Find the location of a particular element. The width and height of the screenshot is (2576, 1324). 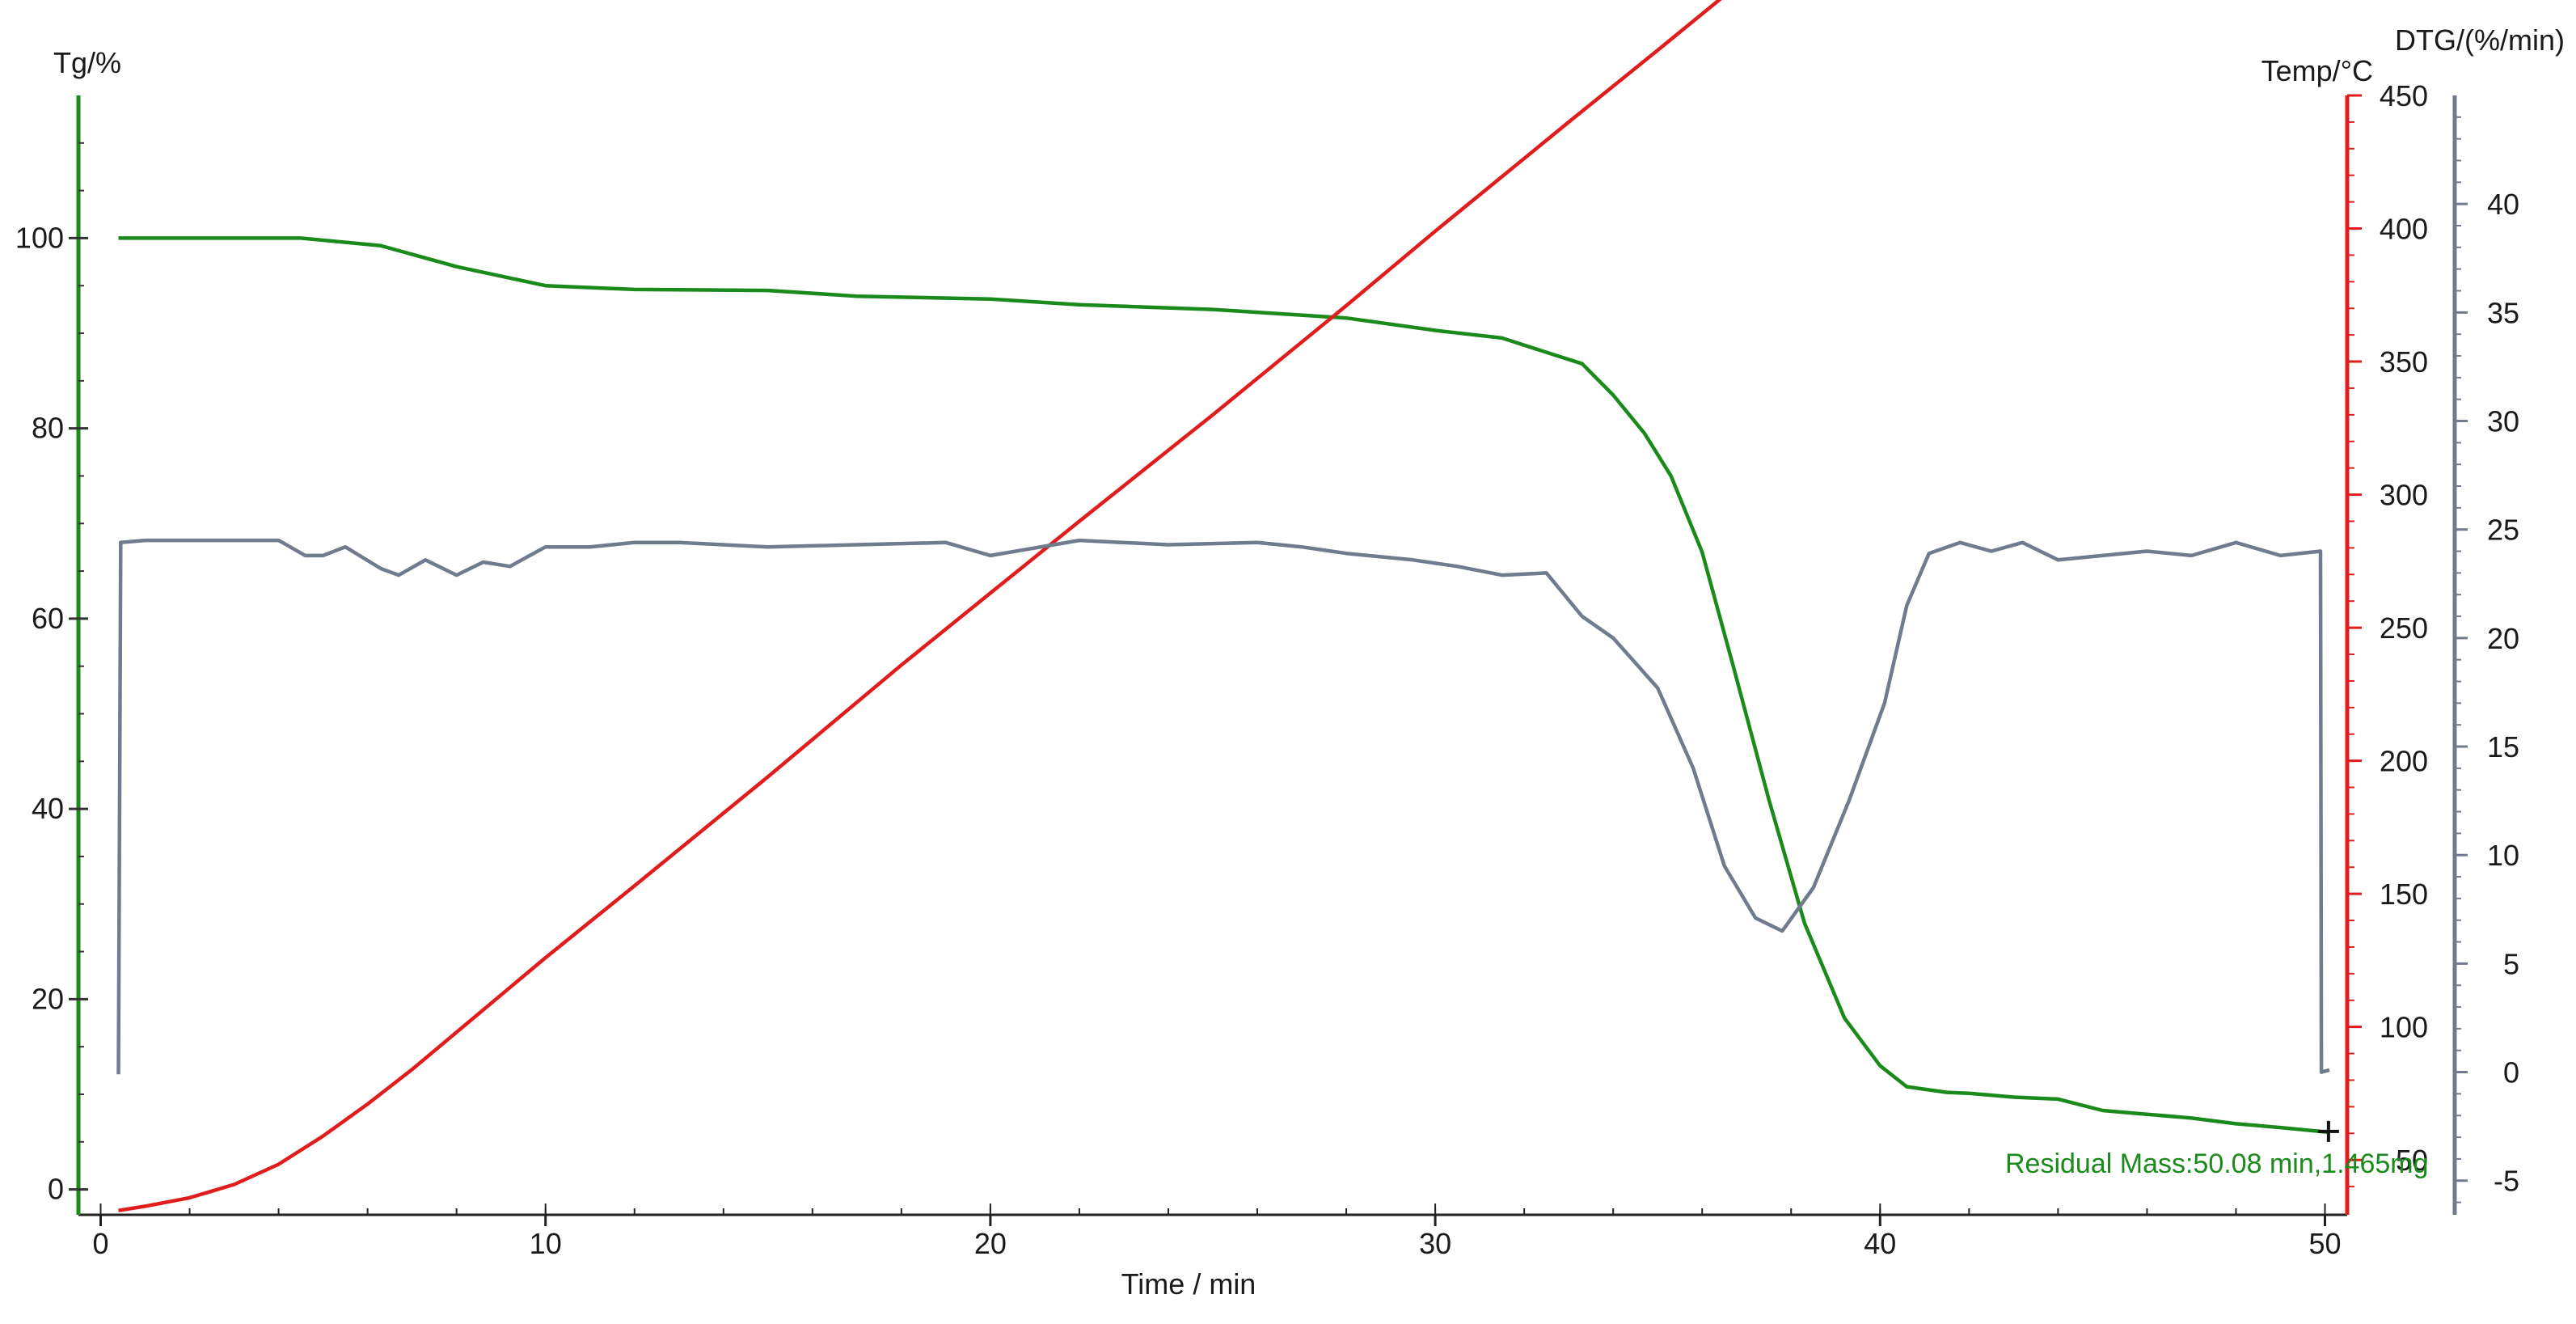

dtg-tick-label: -5 is located at coordinates (2506, 1182).